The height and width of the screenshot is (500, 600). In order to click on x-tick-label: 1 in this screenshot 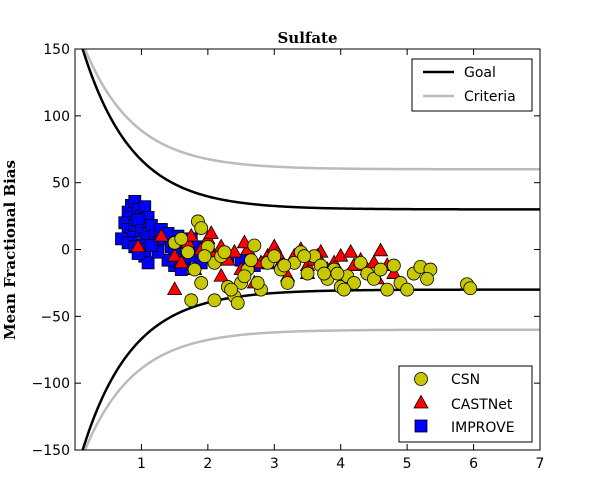, I will do `click(141, 464)`.